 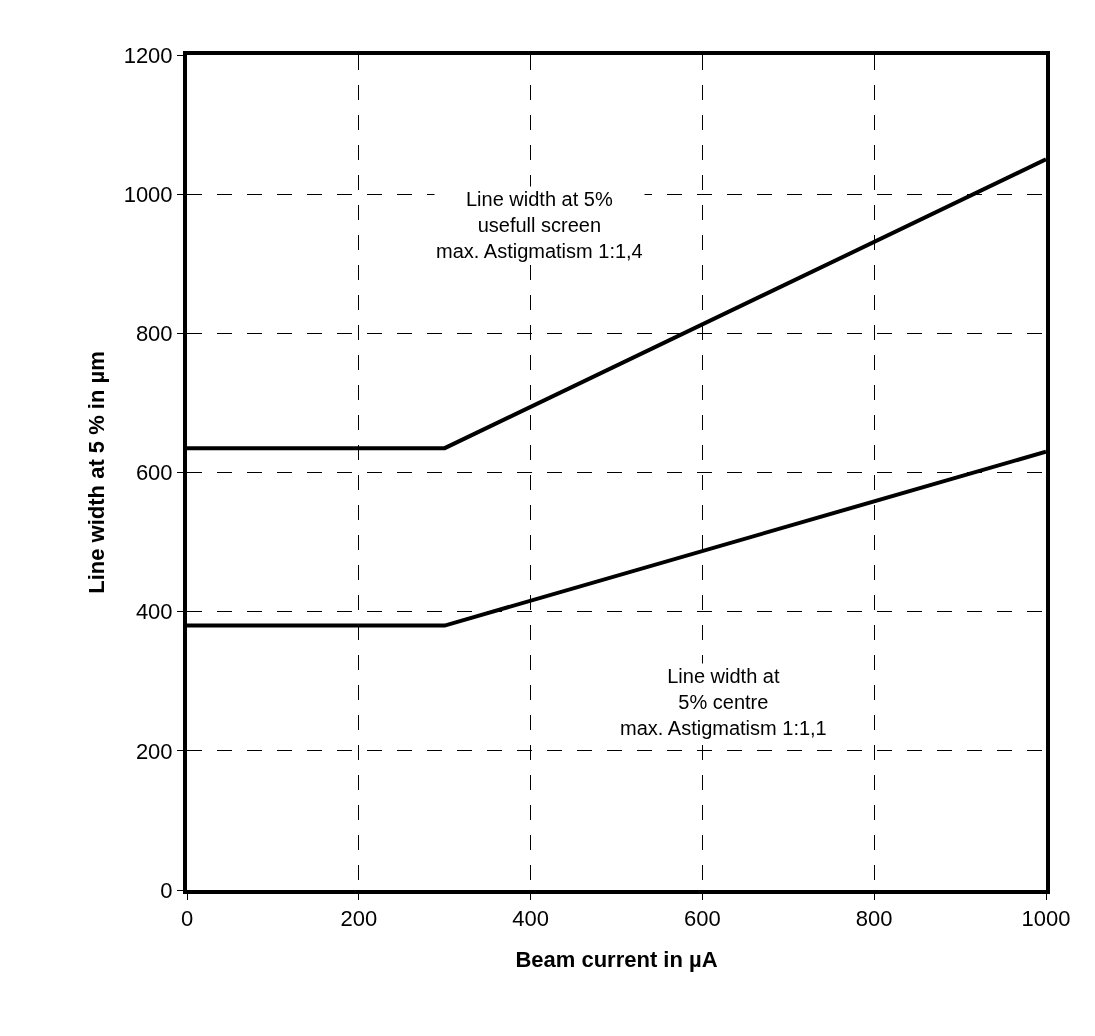 What do you see at coordinates (187, 919) in the screenshot?
I see `x-tick-label: 0` at bounding box center [187, 919].